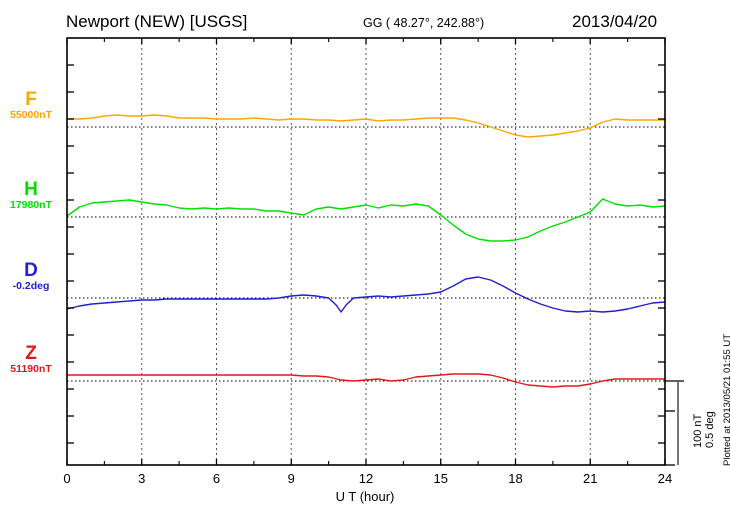 Image resolution: width=730 pixels, height=520 pixels. Describe the element at coordinates (615, 21) in the screenshot. I see `observation-date: 2013/04/20` at that location.